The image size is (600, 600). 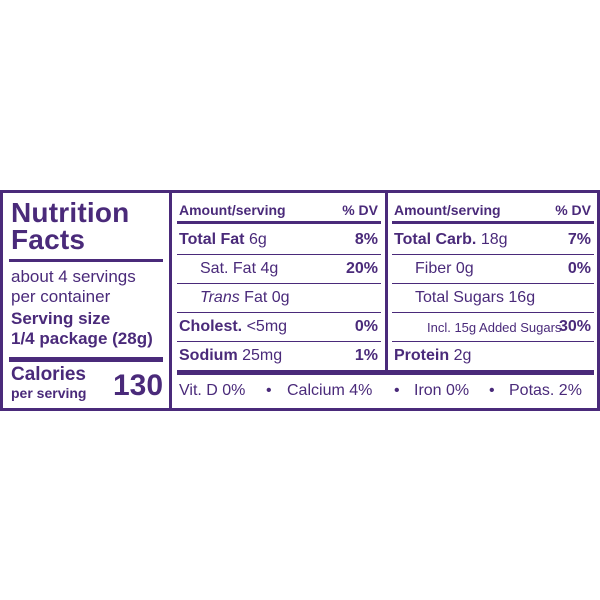 What do you see at coordinates (442, 390) in the screenshot?
I see `iron: Iron 0%` at bounding box center [442, 390].